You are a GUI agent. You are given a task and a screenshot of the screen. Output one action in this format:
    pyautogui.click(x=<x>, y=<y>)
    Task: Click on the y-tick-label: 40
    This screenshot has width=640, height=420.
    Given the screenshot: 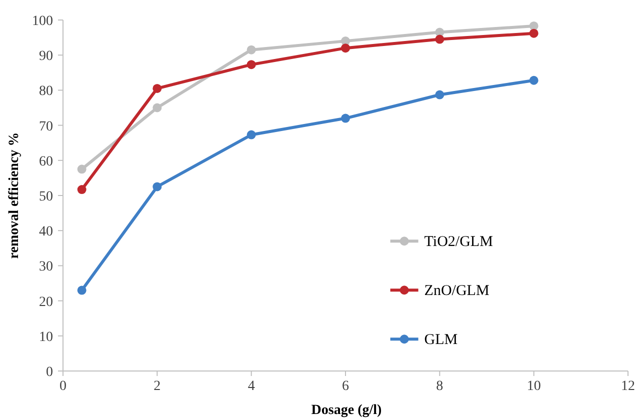 What is the action you would take?
    pyautogui.click(x=46, y=232)
    